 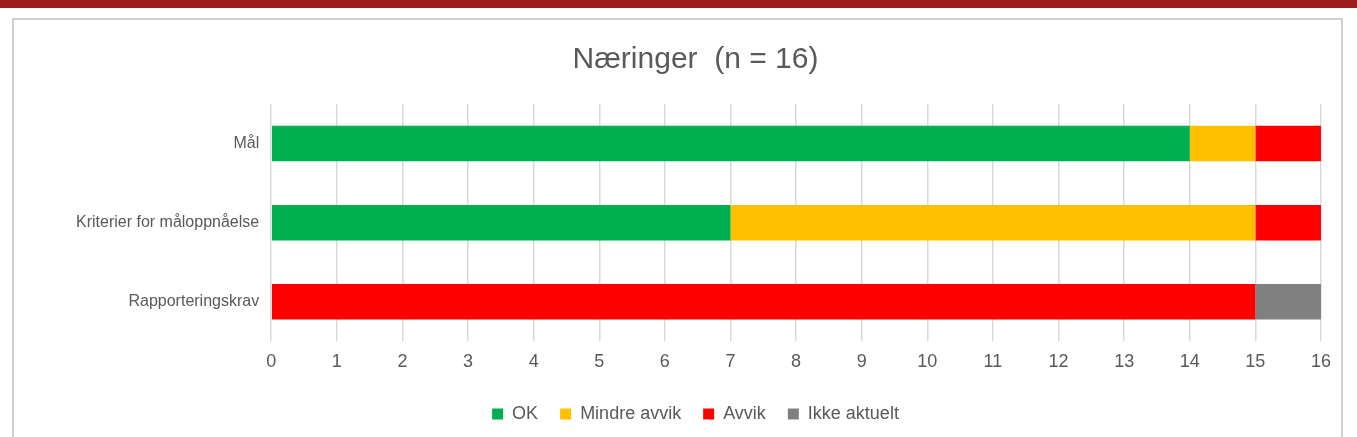 What do you see at coordinates (167, 222) in the screenshot?
I see `y-tick-label: Kriterier for måloppnåelse` at bounding box center [167, 222].